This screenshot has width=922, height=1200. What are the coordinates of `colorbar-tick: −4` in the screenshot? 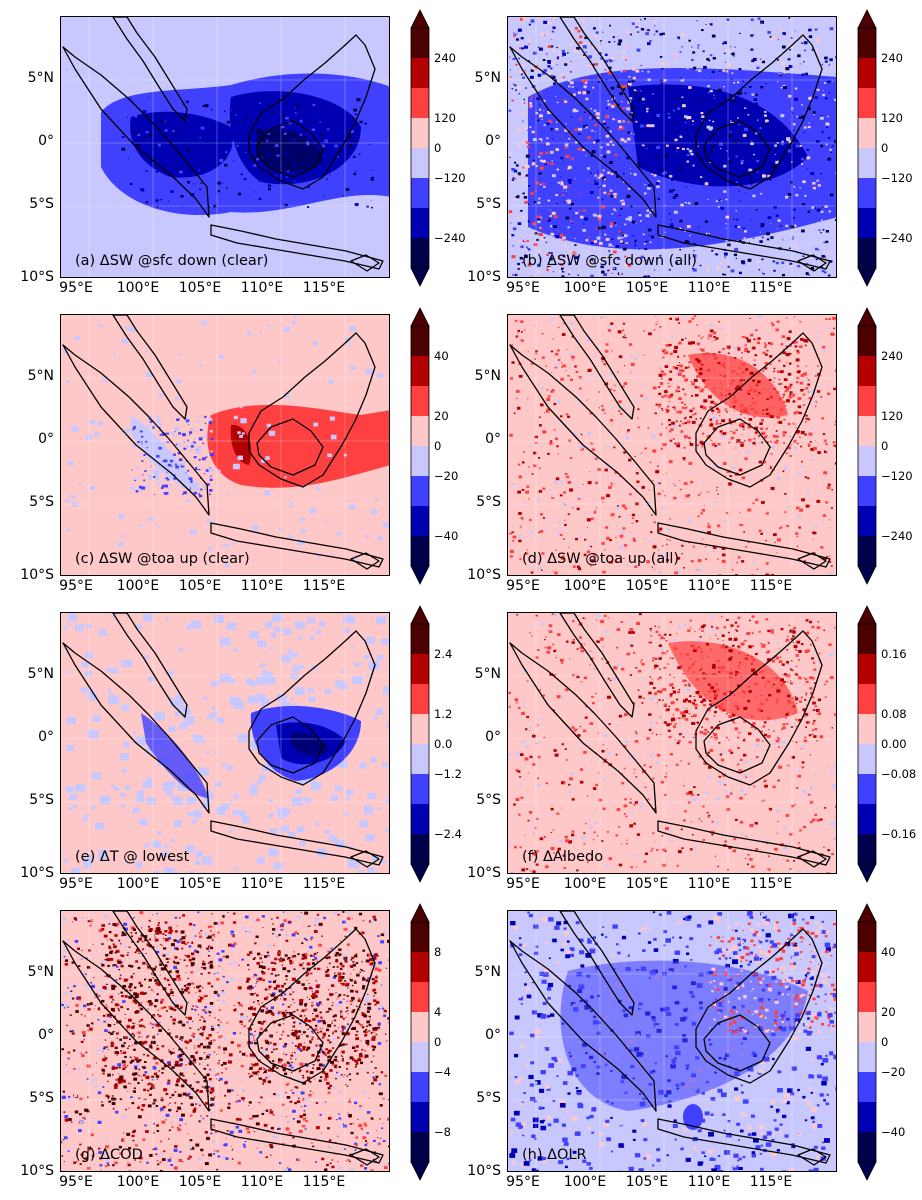 It's located at (442, 1072).